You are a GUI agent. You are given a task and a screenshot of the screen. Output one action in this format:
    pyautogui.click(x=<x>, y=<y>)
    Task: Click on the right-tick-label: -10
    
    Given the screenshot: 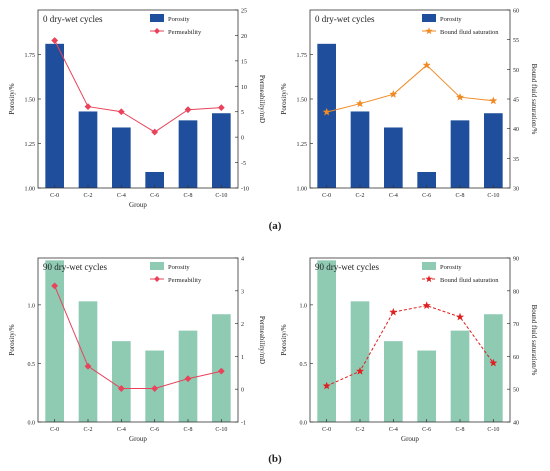 What is the action you would take?
    pyautogui.click(x=245, y=190)
    